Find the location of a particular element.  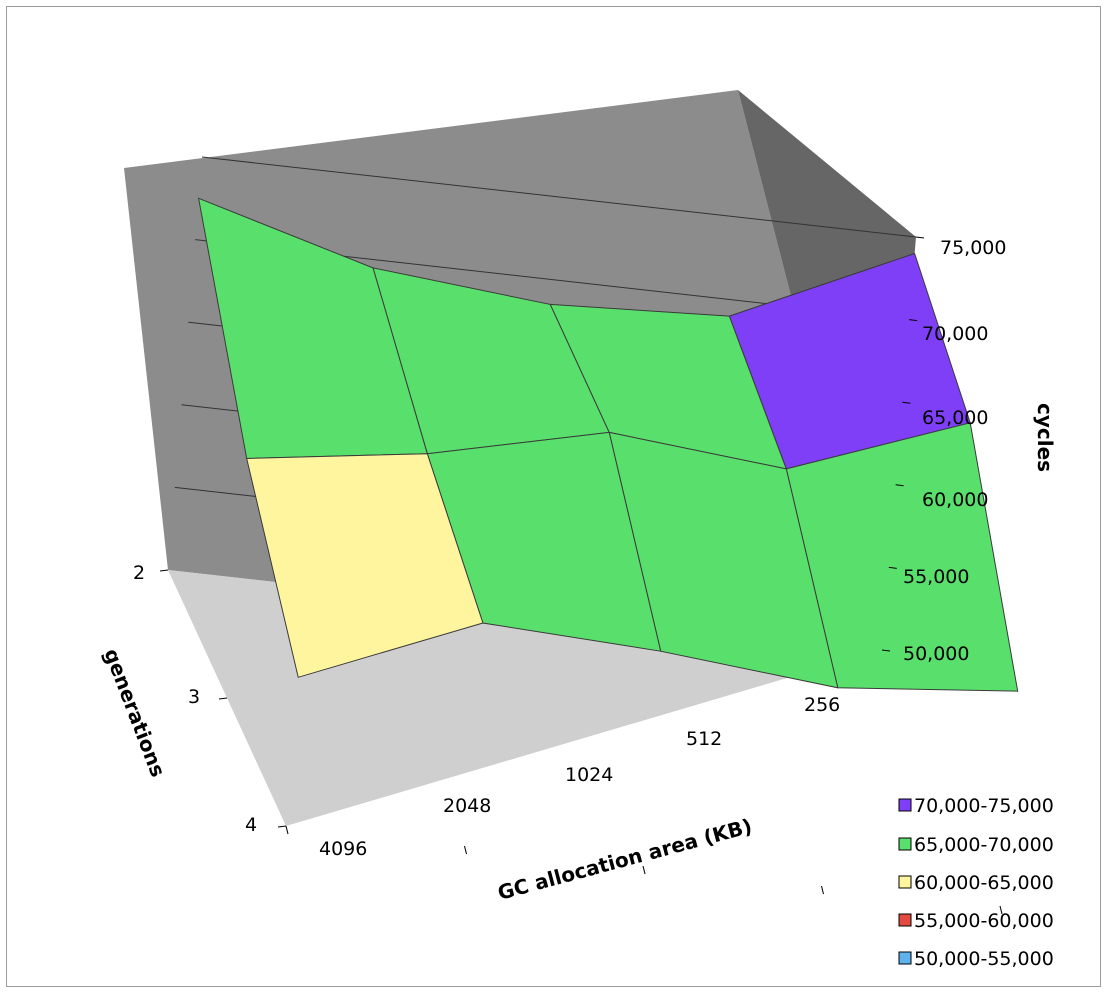

z-tick-label: 75,000 is located at coordinates (973, 248).